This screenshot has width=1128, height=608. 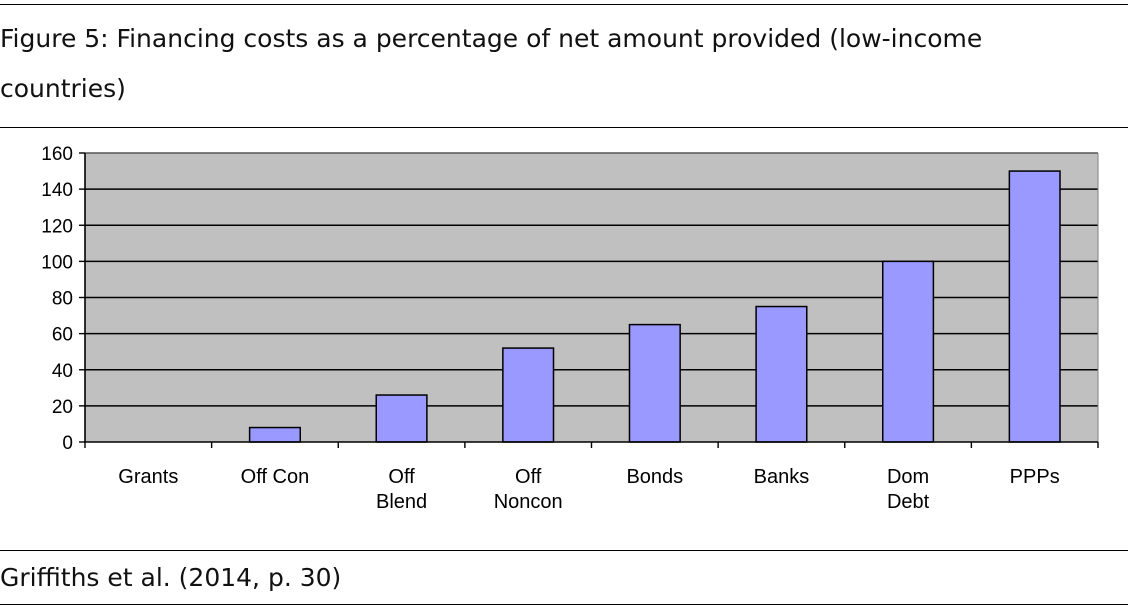 What do you see at coordinates (57, 154) in the screenshot?
I see `y-tick-label-8: 160` at bounding box center [57, 154].